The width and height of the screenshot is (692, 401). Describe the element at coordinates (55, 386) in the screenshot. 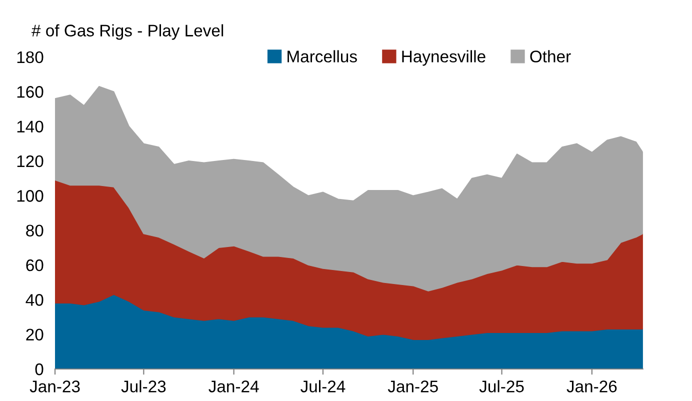

I see `x-tick-label: Jan-23` at that location.